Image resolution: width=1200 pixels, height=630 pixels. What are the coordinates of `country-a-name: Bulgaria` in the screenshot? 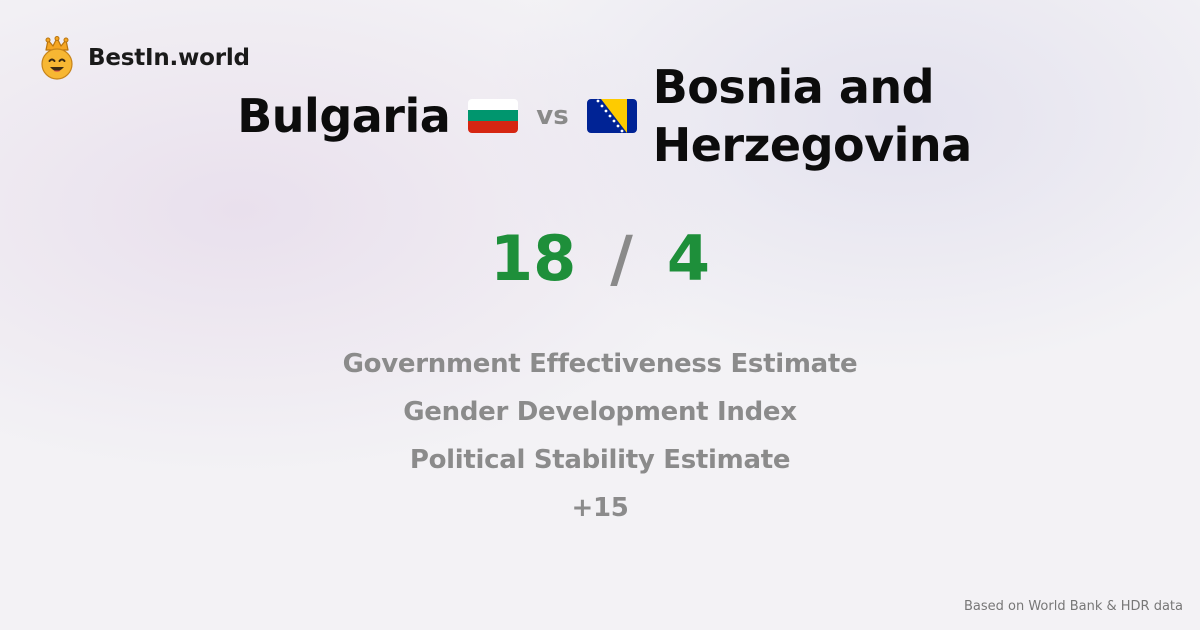 It's located at (344, 116).